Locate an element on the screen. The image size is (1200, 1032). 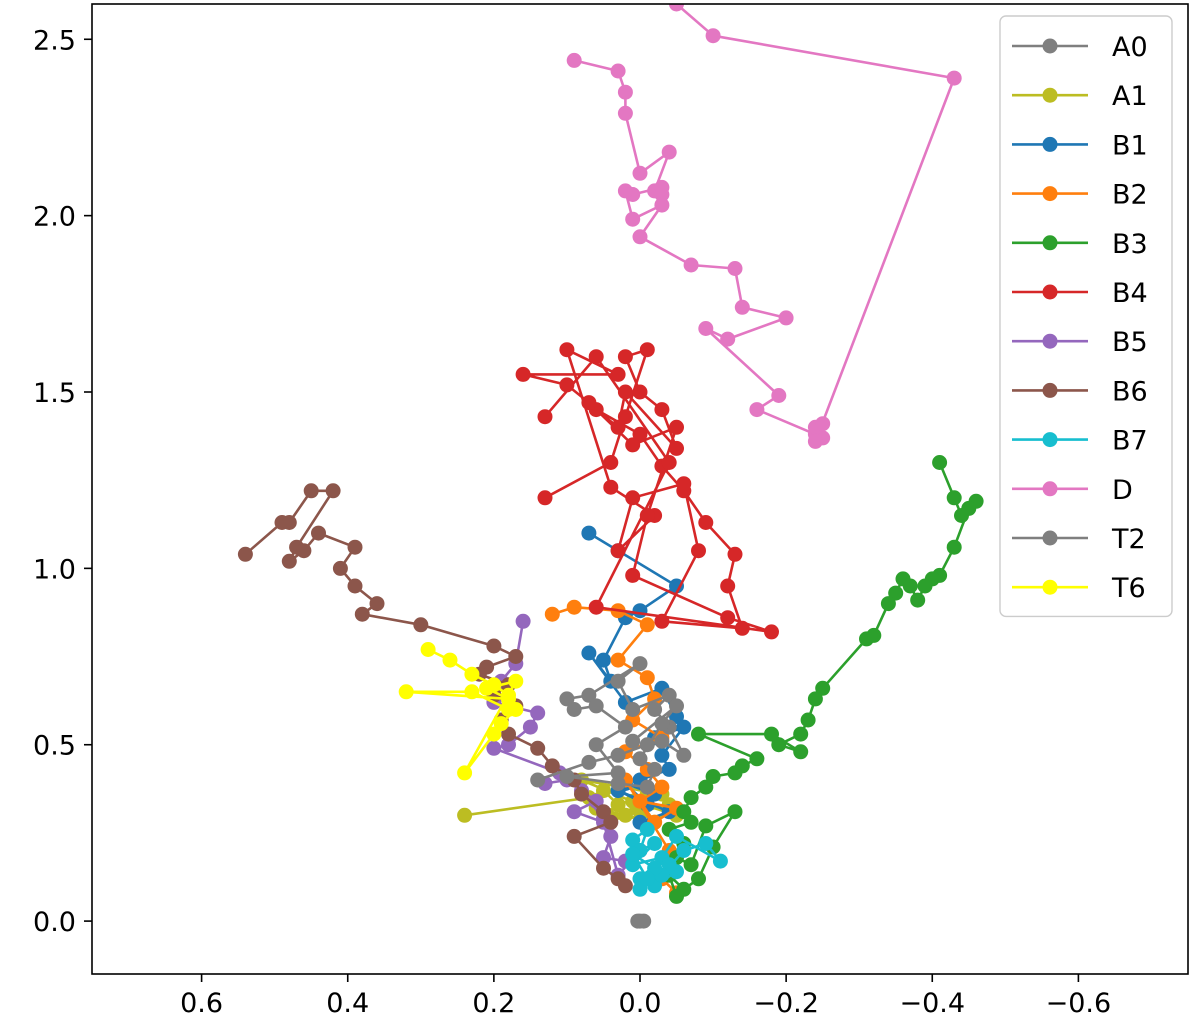
series-T6 is located at coordinates (461, 711).